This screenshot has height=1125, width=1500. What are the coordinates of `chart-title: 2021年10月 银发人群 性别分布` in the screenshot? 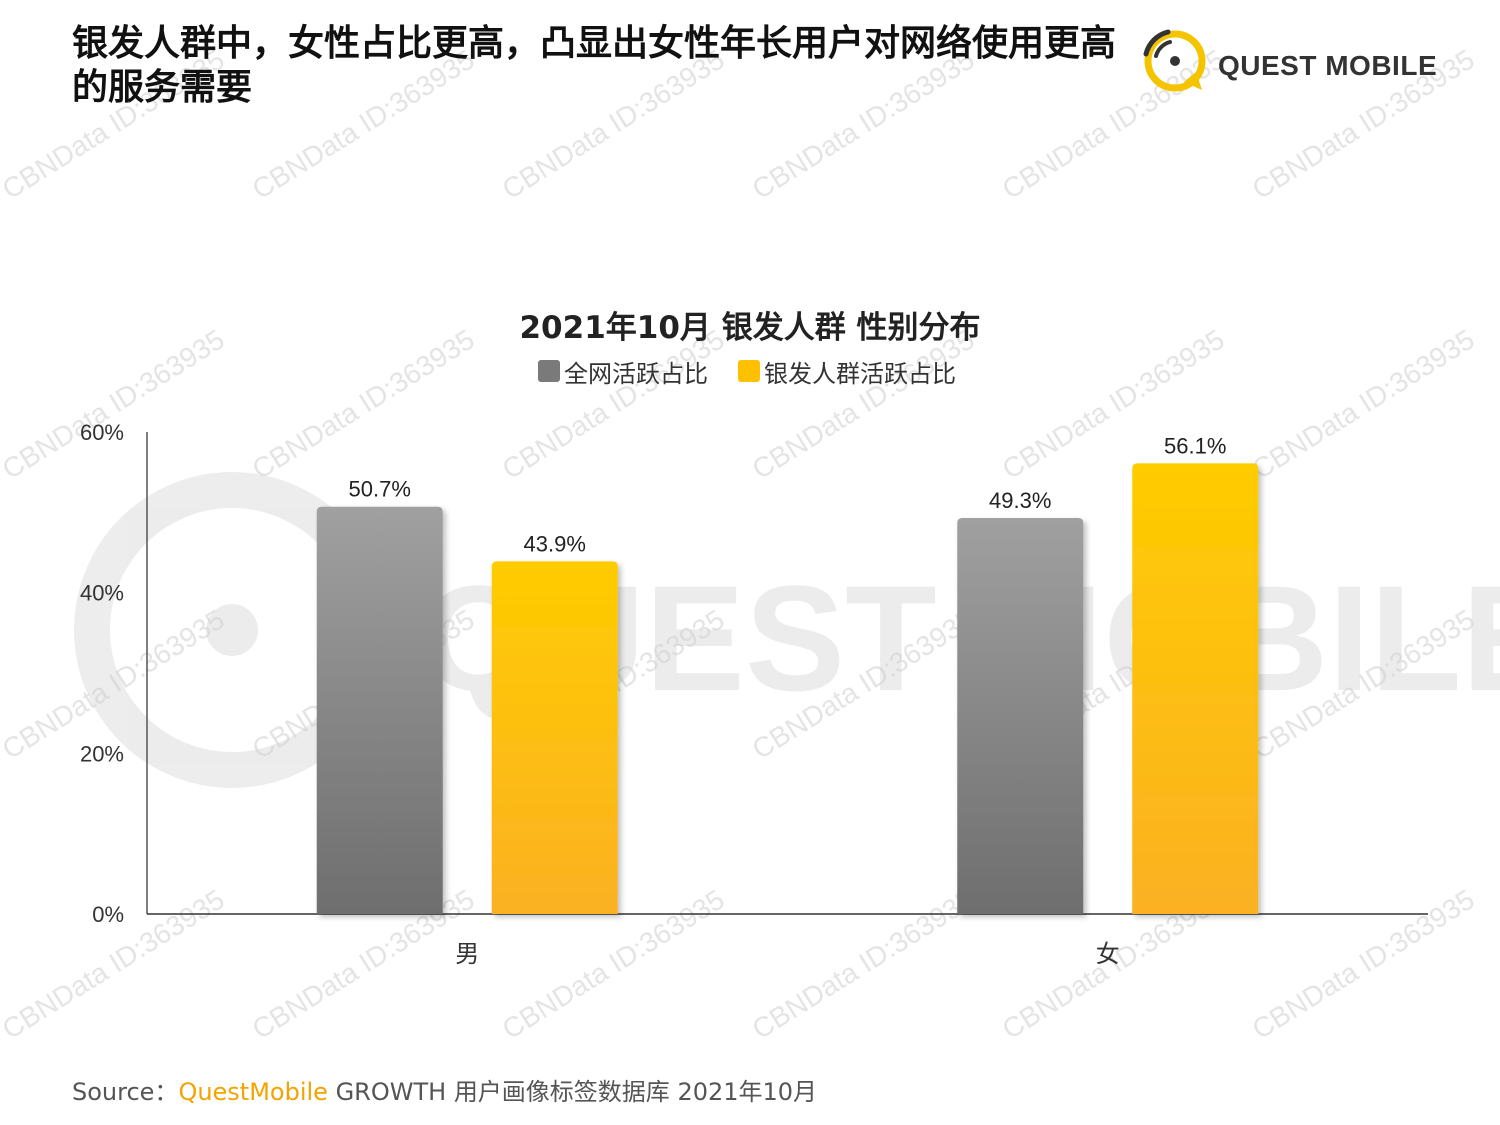 It's located at (750, 328).